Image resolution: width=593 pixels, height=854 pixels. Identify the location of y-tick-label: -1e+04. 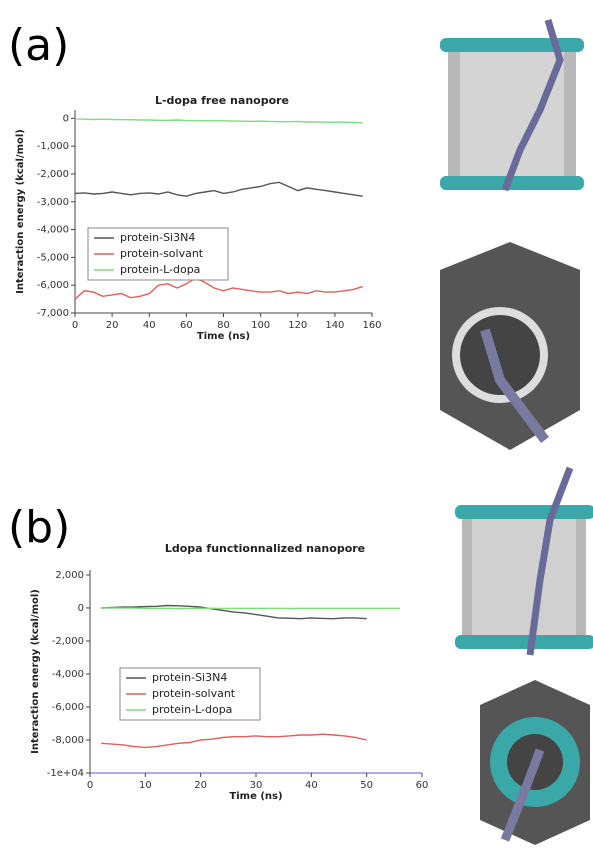
(65, 773).